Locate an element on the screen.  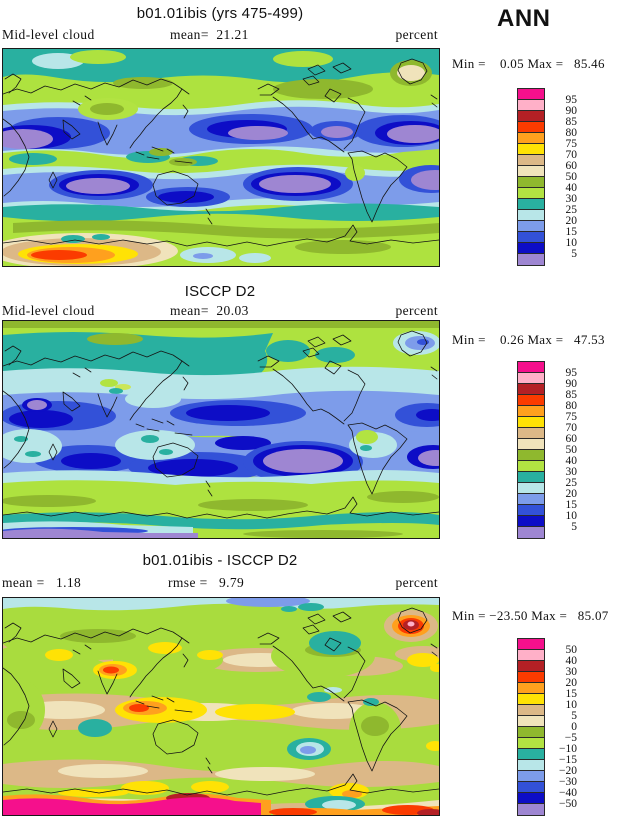
legend-tick-label: −30 is located at coordinates (568, 782).